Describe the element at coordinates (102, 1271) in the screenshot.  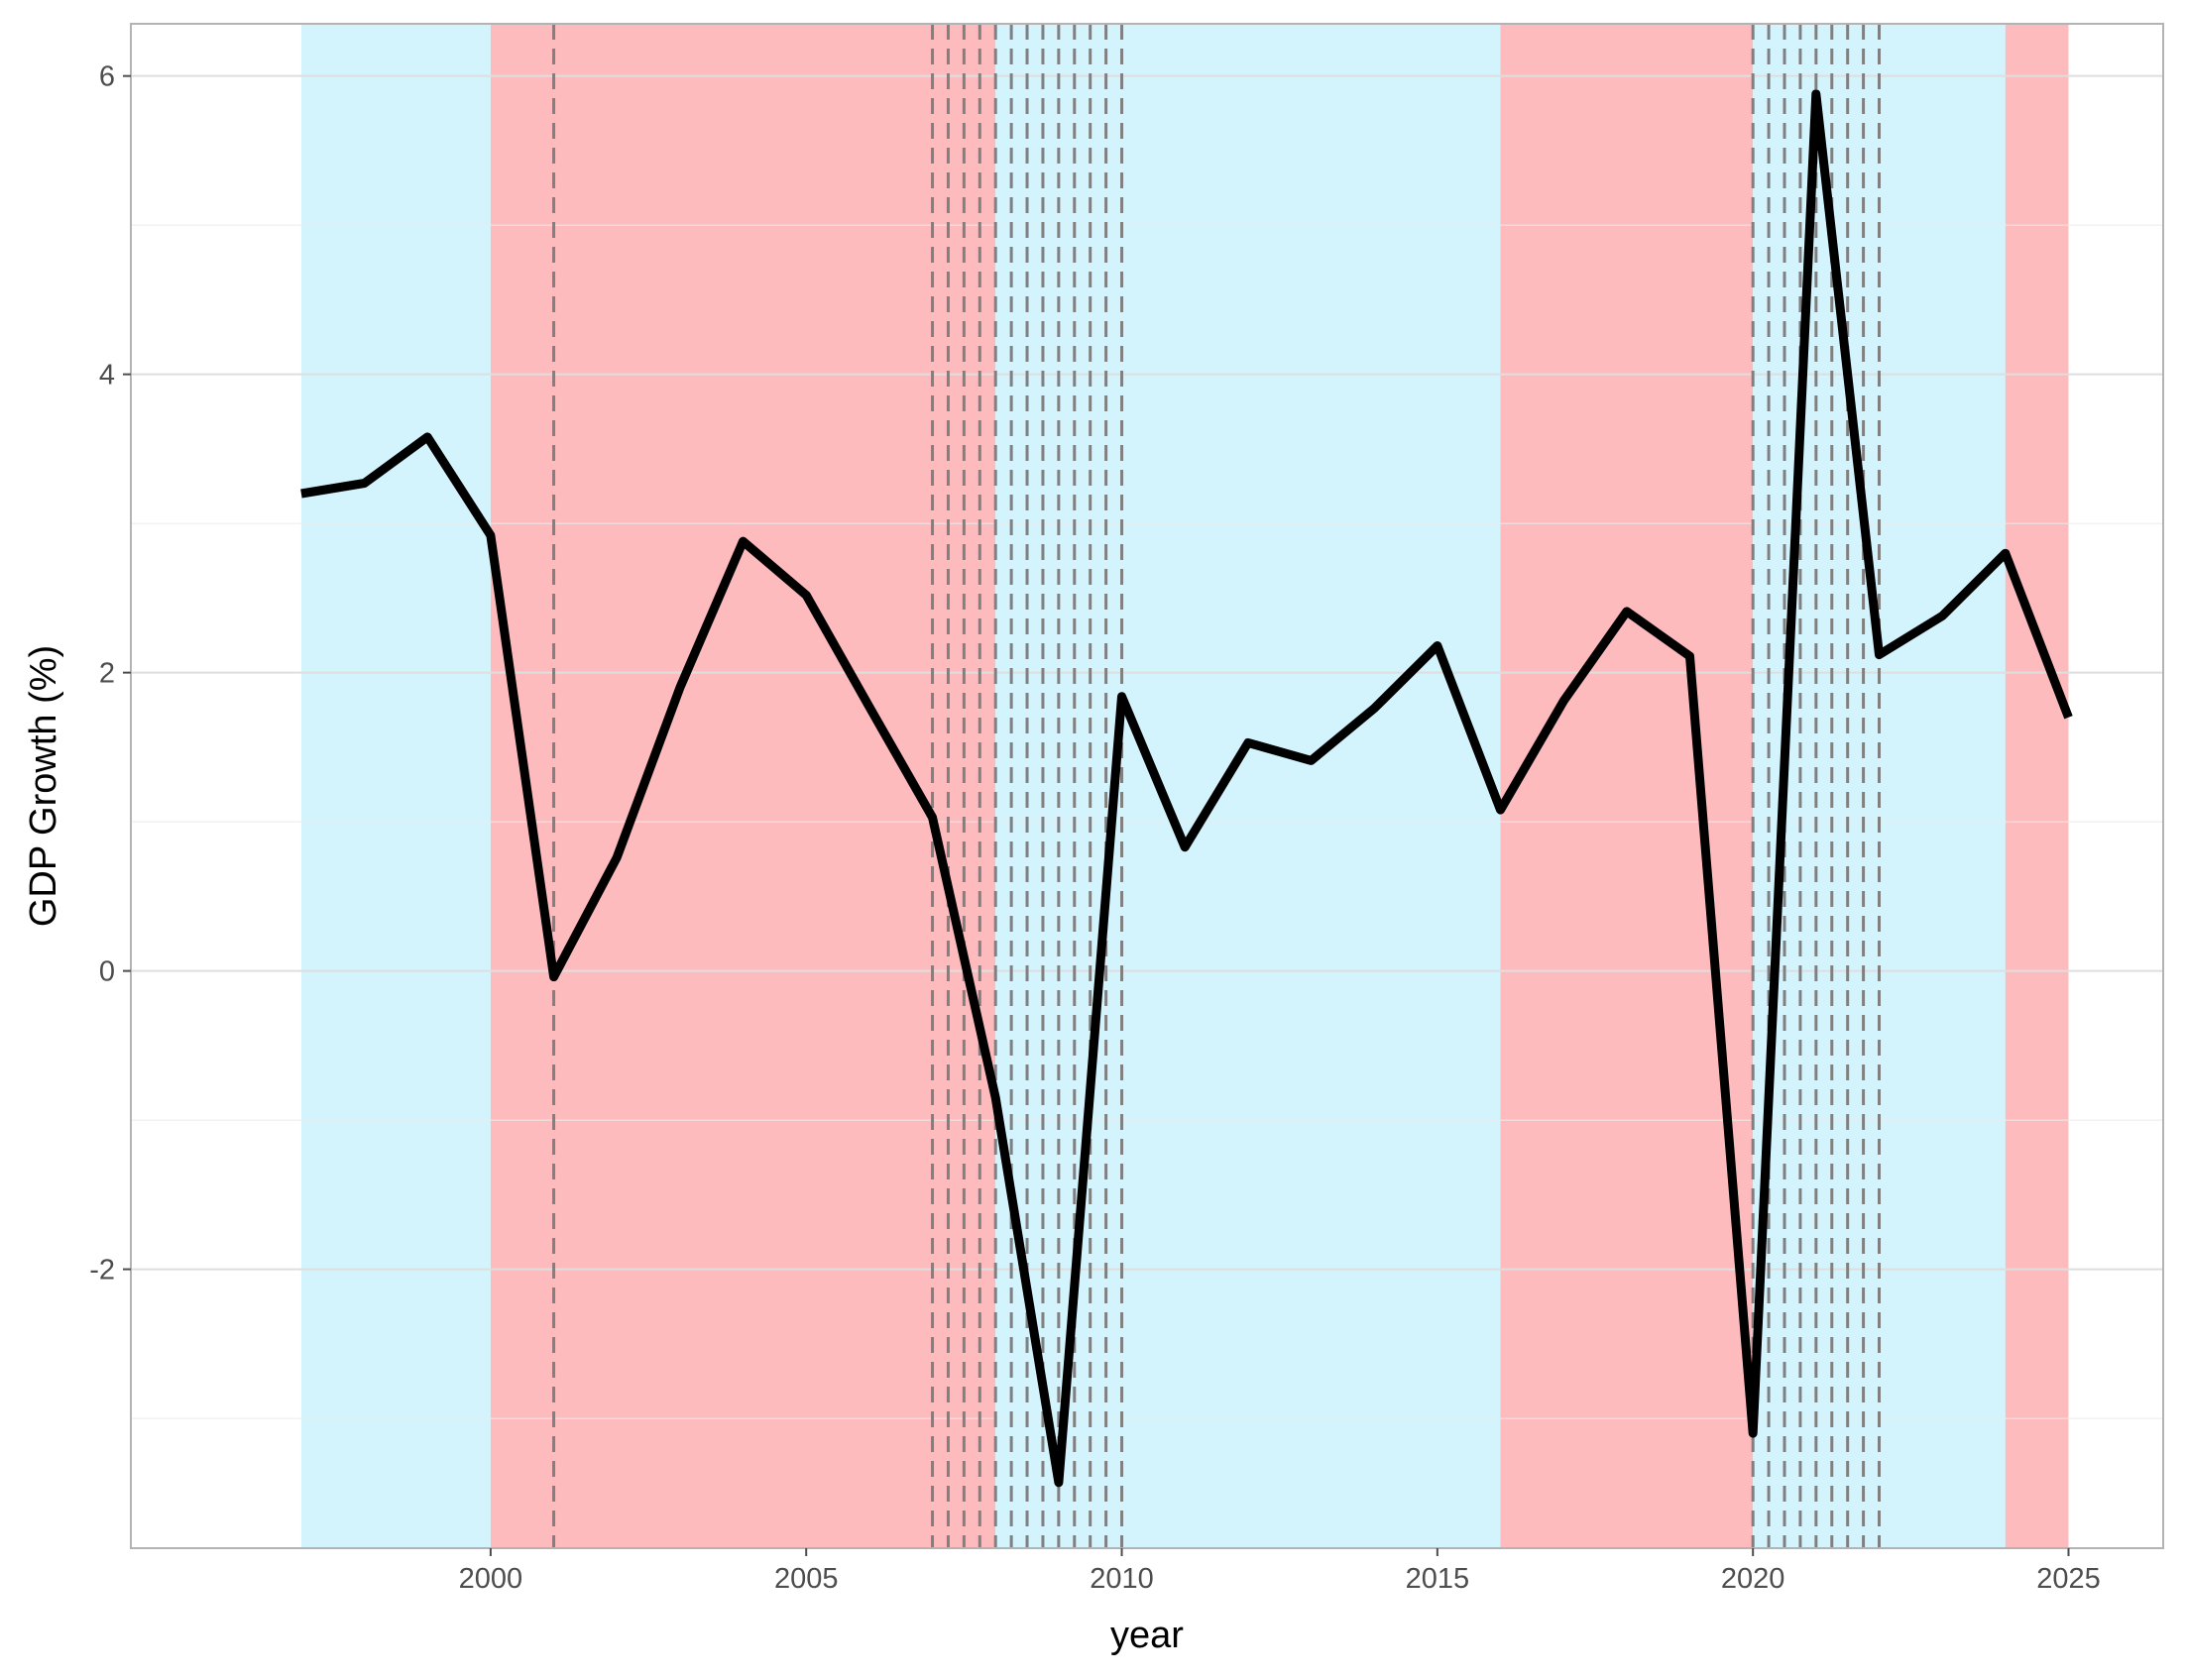
I see `y-tick-label: -2` at that location.